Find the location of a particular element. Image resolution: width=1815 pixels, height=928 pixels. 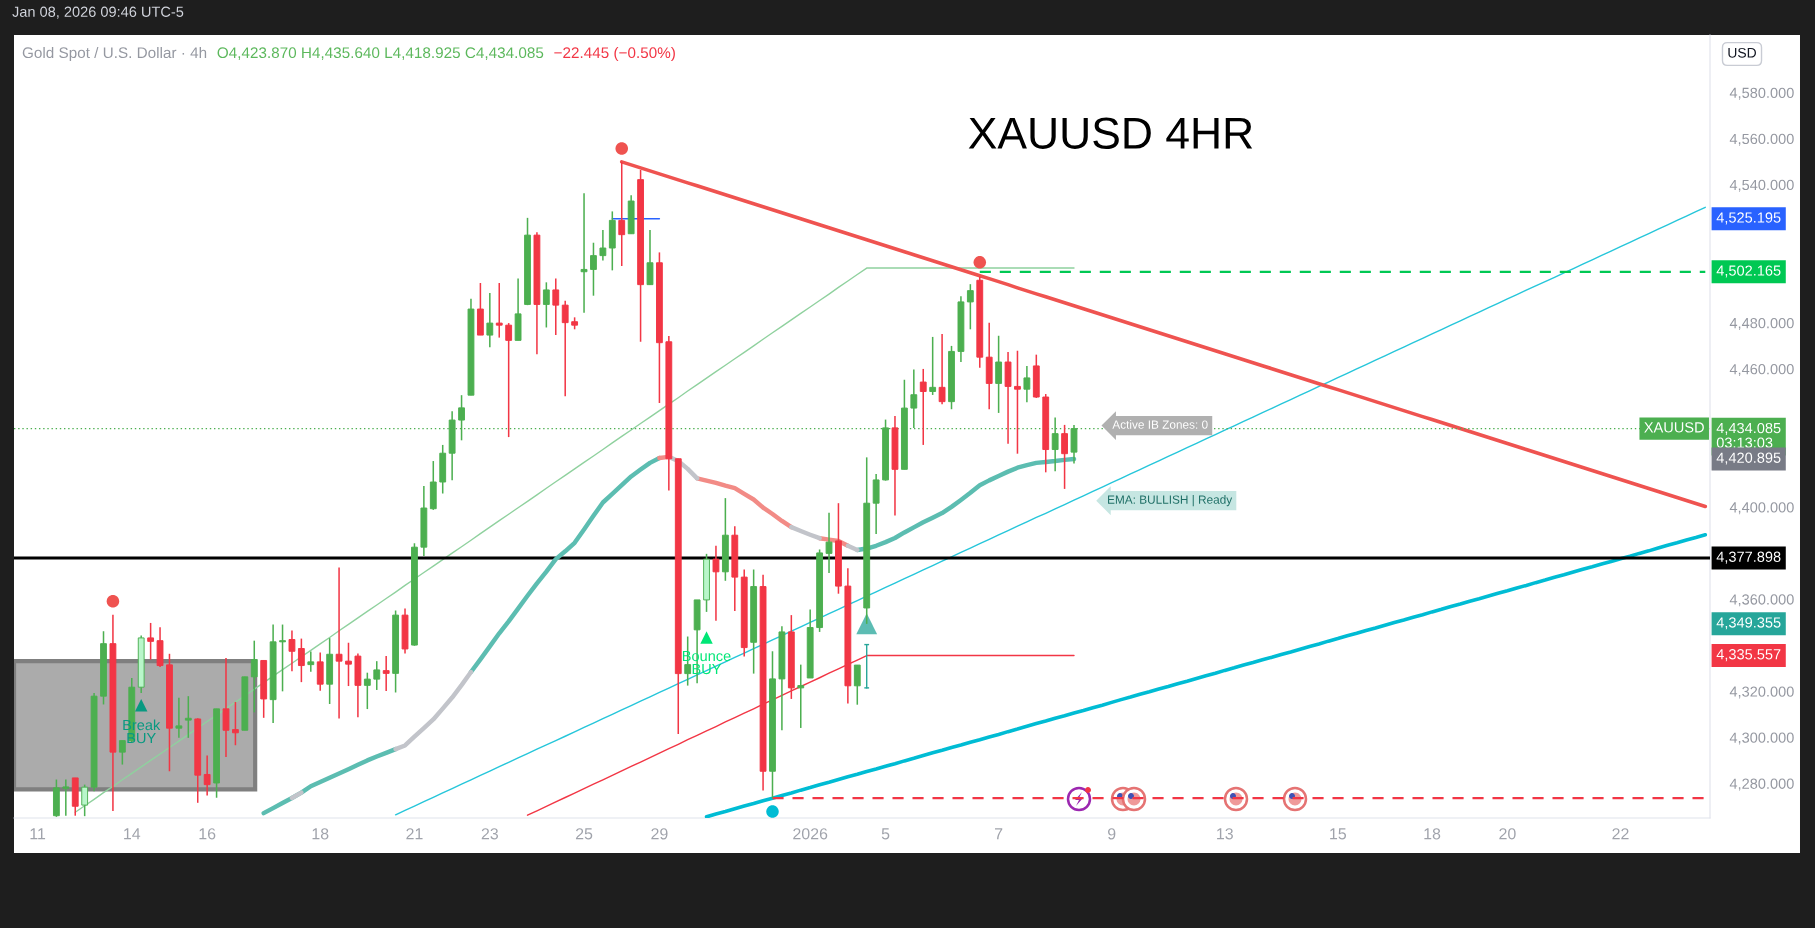

text: USD is located at coordinates (1742, 52).